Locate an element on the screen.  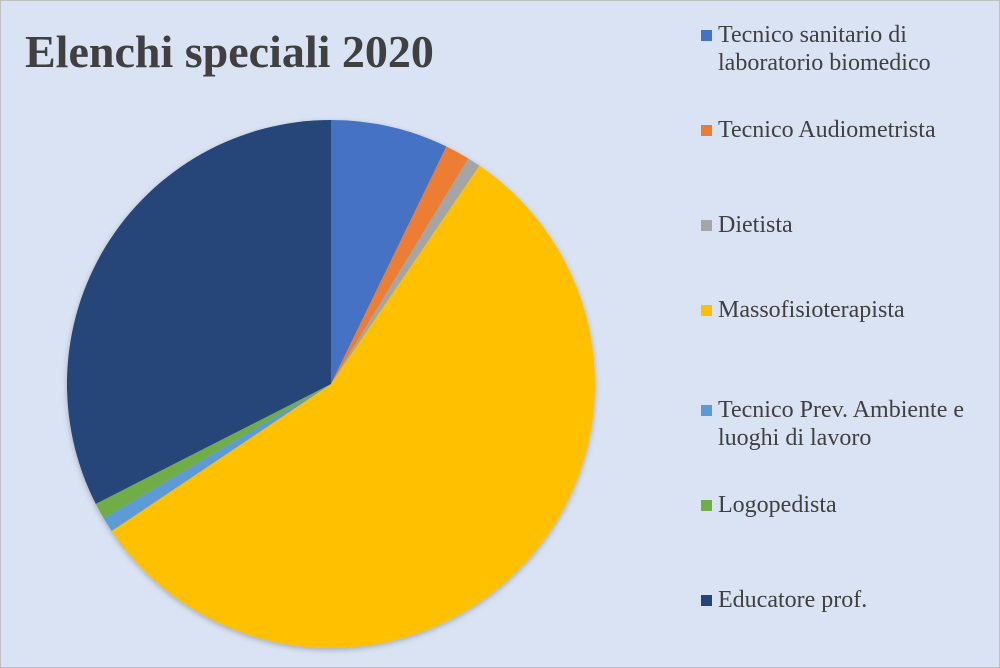
legend-item: Massofisioterapista is located at coordinates (848, 310).